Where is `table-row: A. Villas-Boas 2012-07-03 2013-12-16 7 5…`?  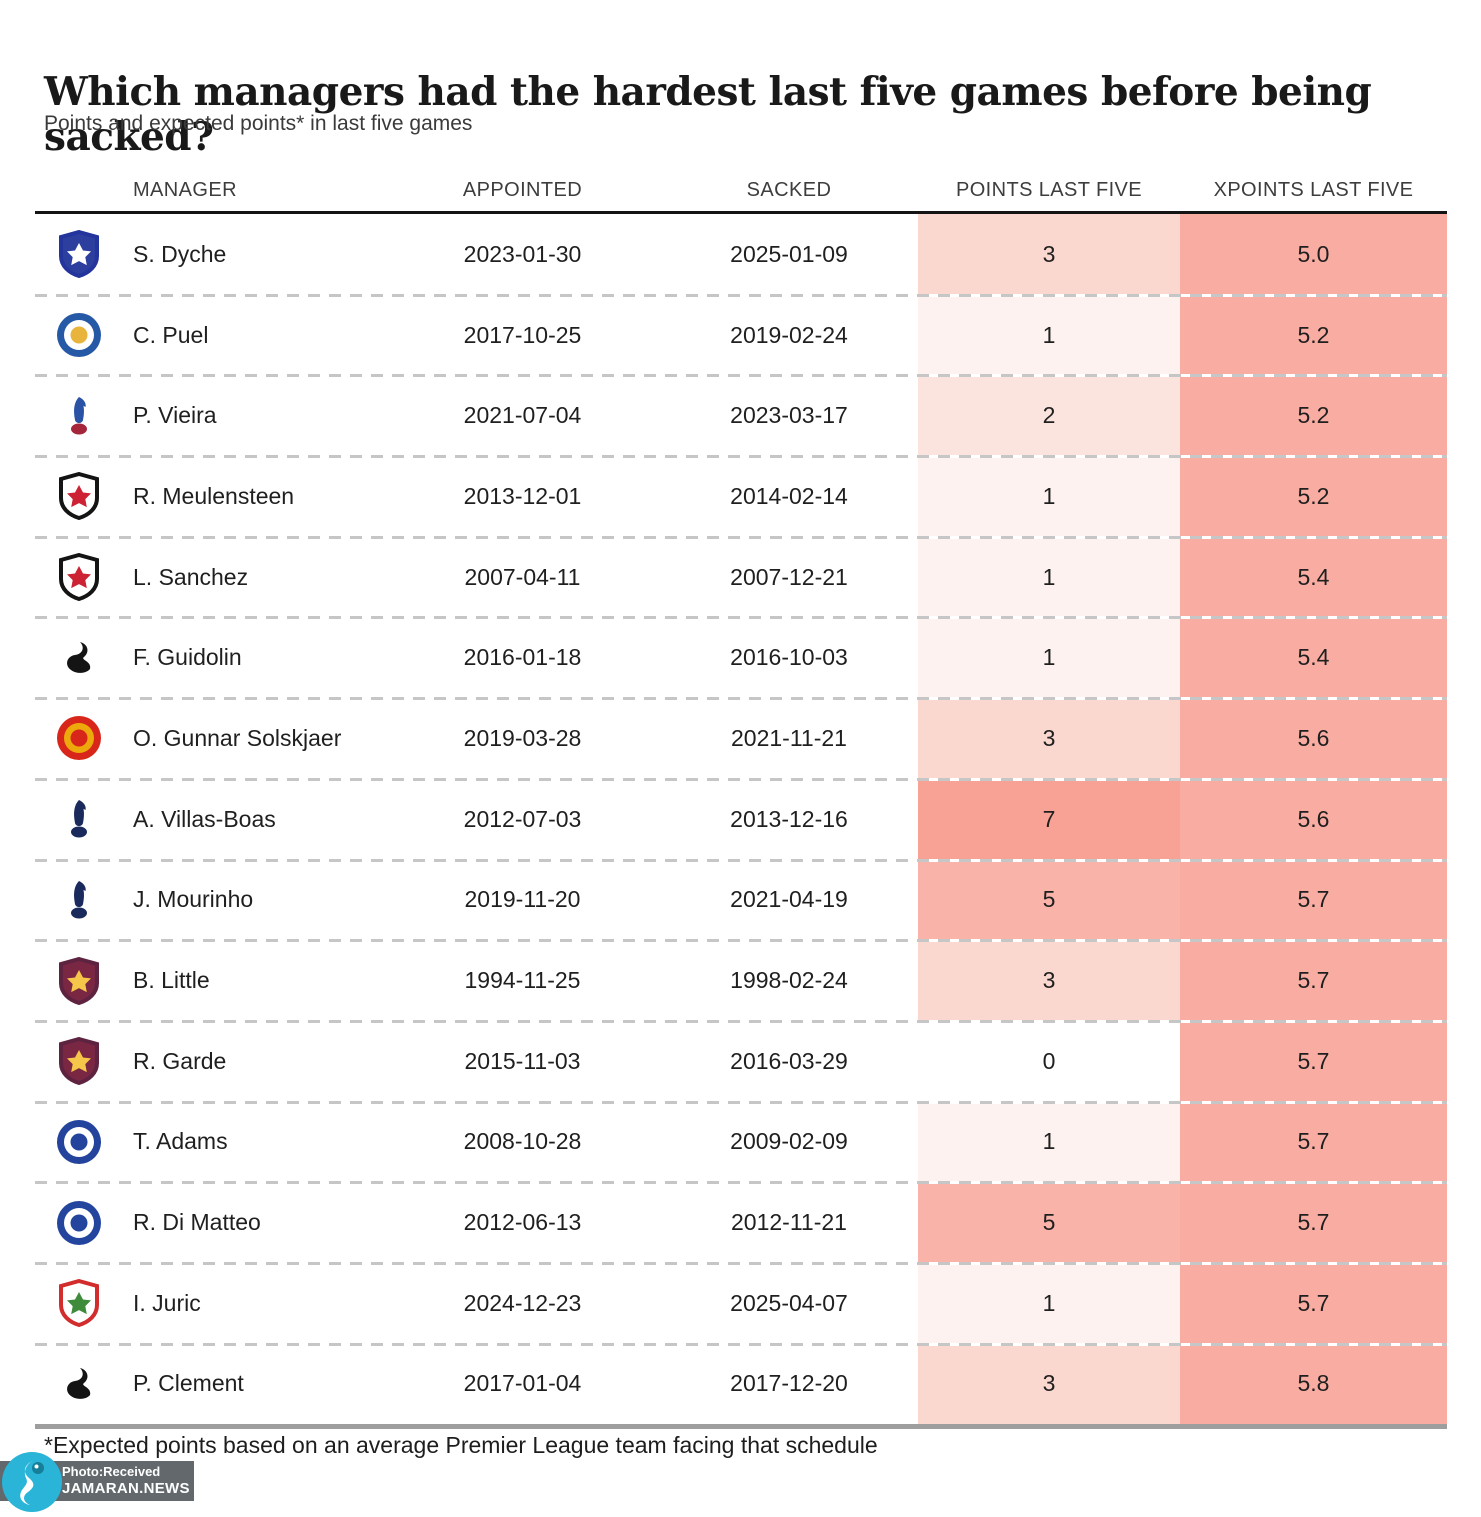
table-row: A. Villas-Boas 2012-07-03 2013-12-16 7 5… is located at coordinates (741, 818).